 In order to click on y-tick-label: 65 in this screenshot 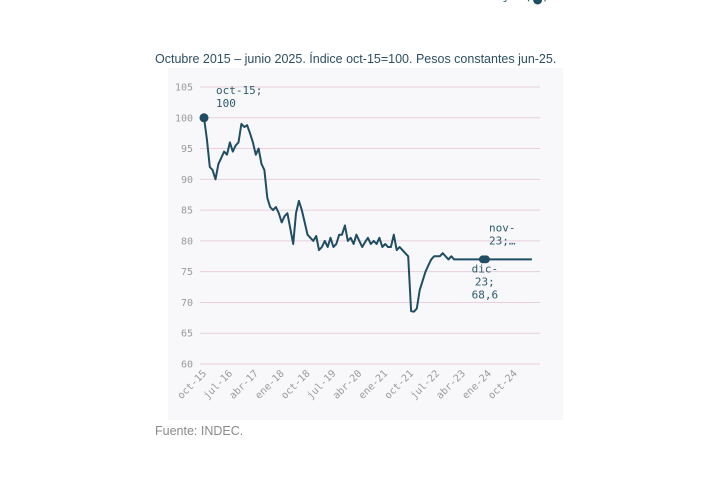, I will do `click(187, 334)`.